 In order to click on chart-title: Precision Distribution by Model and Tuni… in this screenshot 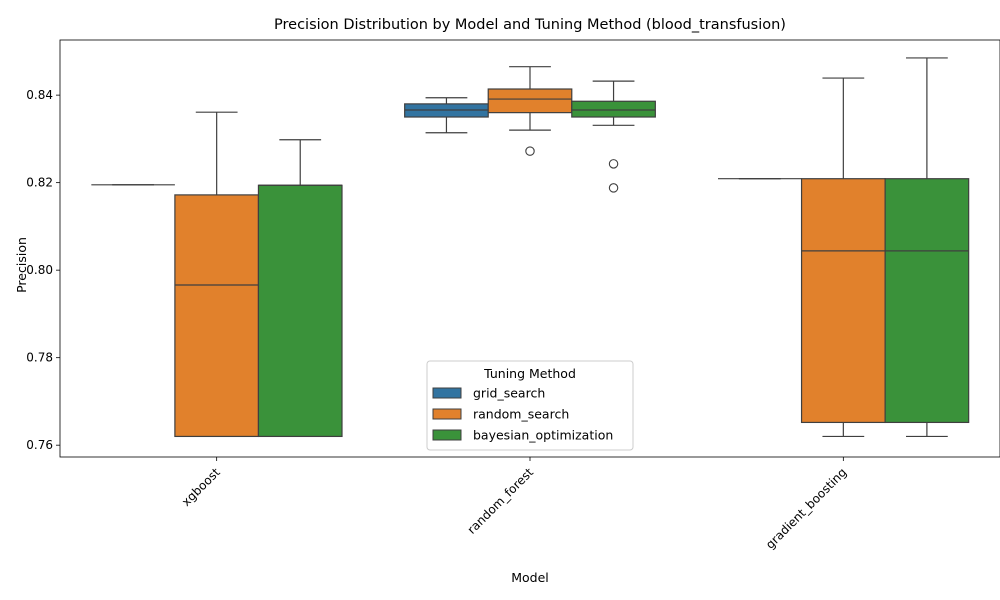, I will do `click(530, 25)`.